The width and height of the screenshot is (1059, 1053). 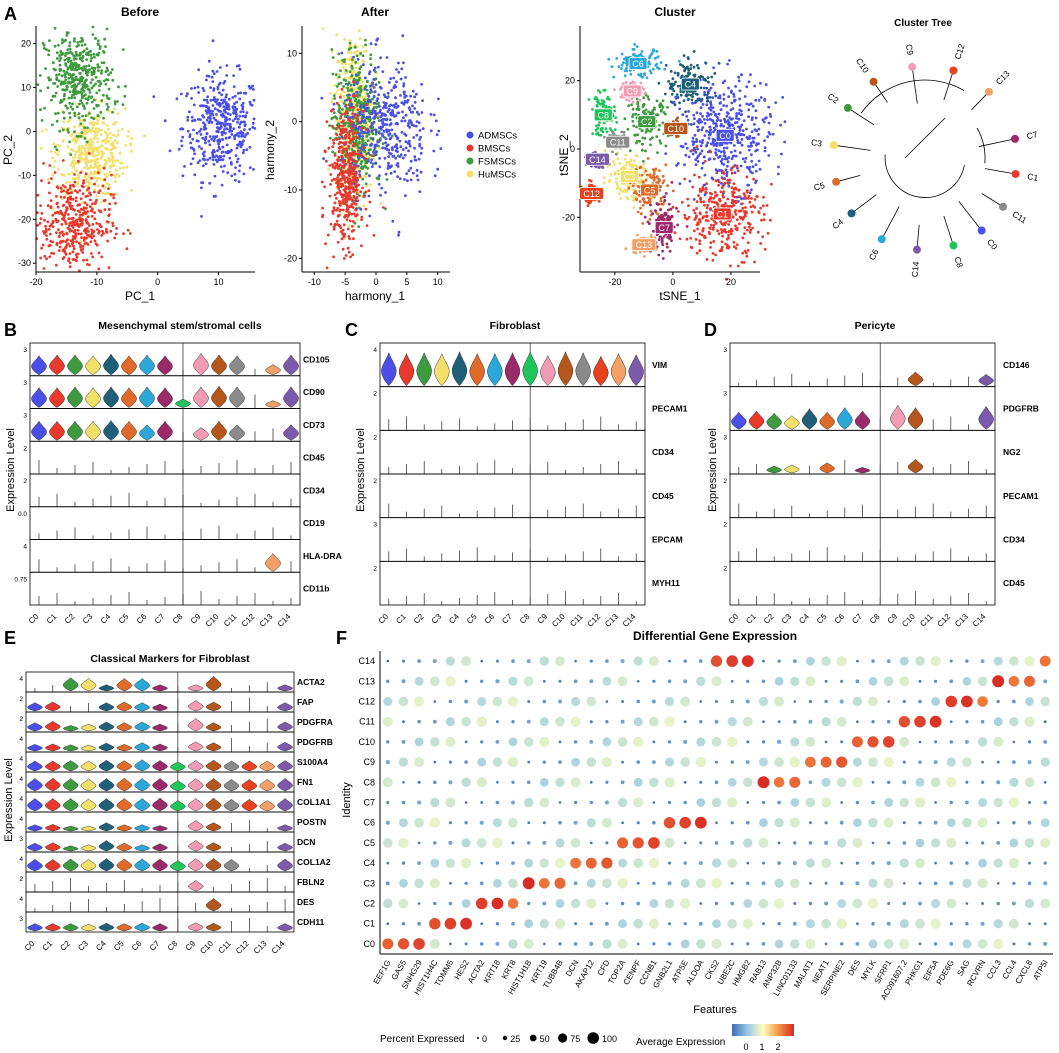 I want to click on x-tick-label: 10, so click(x=438, y=282).